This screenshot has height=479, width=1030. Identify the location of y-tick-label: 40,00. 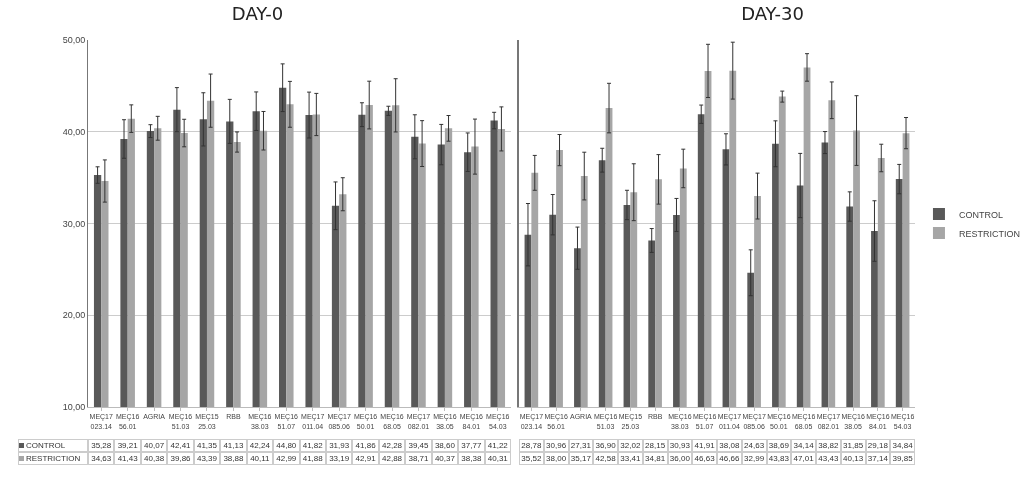
(74, 131).